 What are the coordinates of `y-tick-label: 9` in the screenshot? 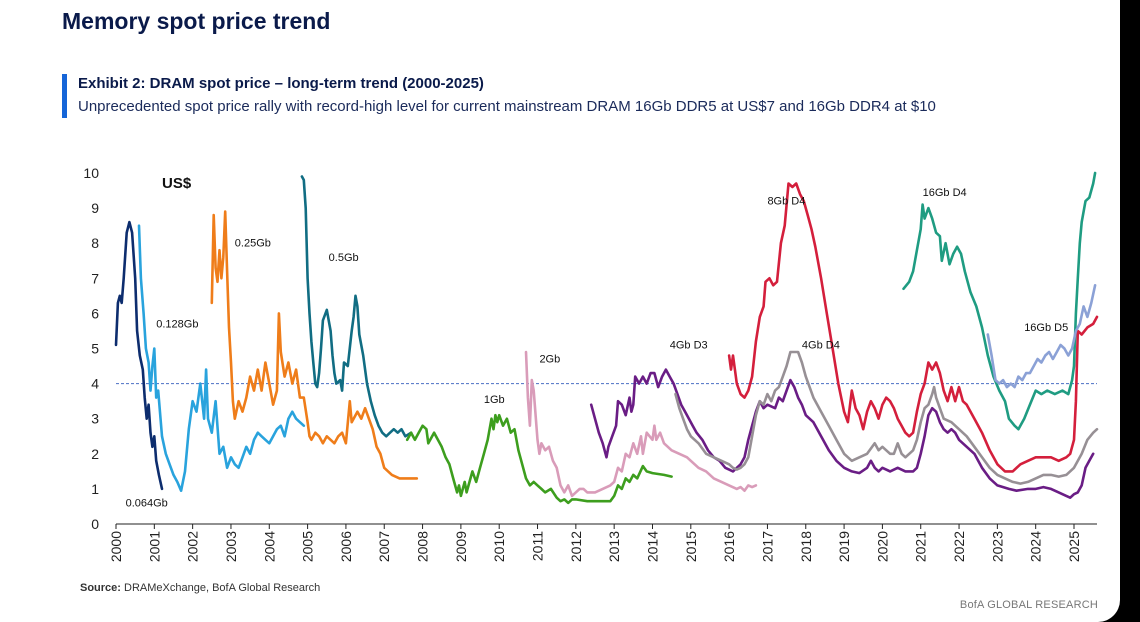 It's located at (95, 208).